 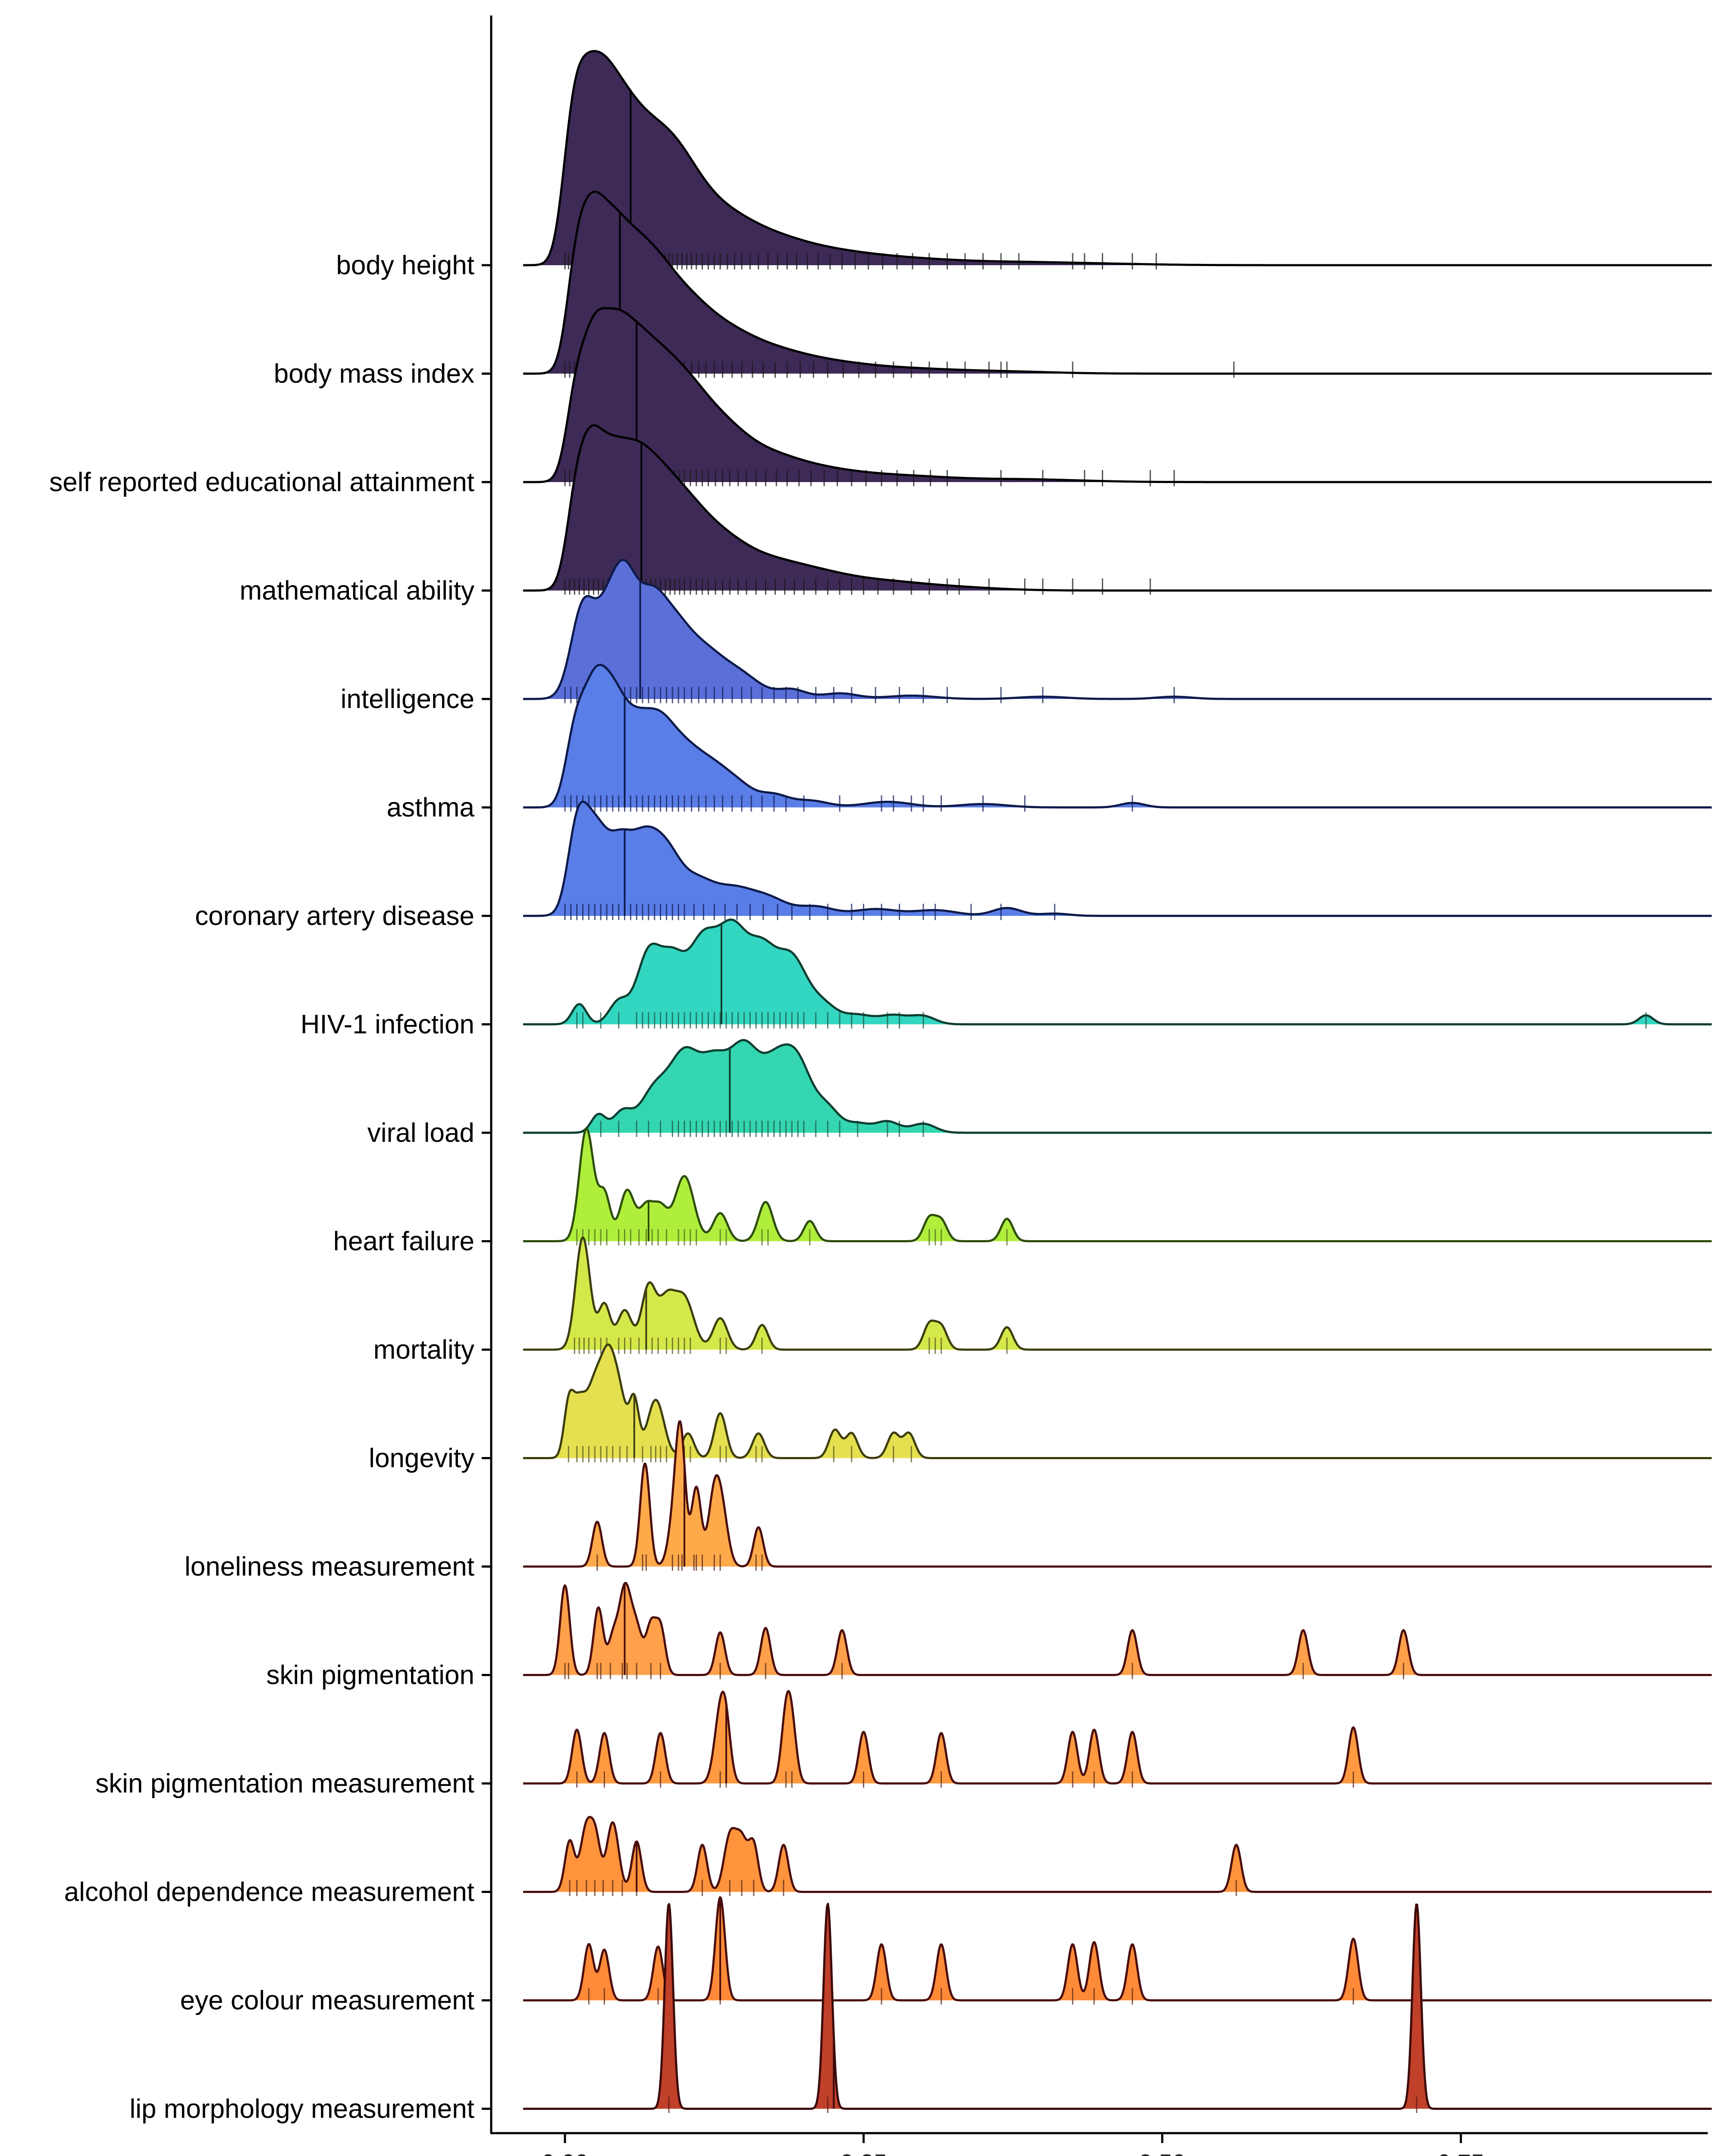 What do you see at coordinates (565, 2152) in the screenshot?
I see `x-tick-label: 0.00` at bounding box center [565, 2152].